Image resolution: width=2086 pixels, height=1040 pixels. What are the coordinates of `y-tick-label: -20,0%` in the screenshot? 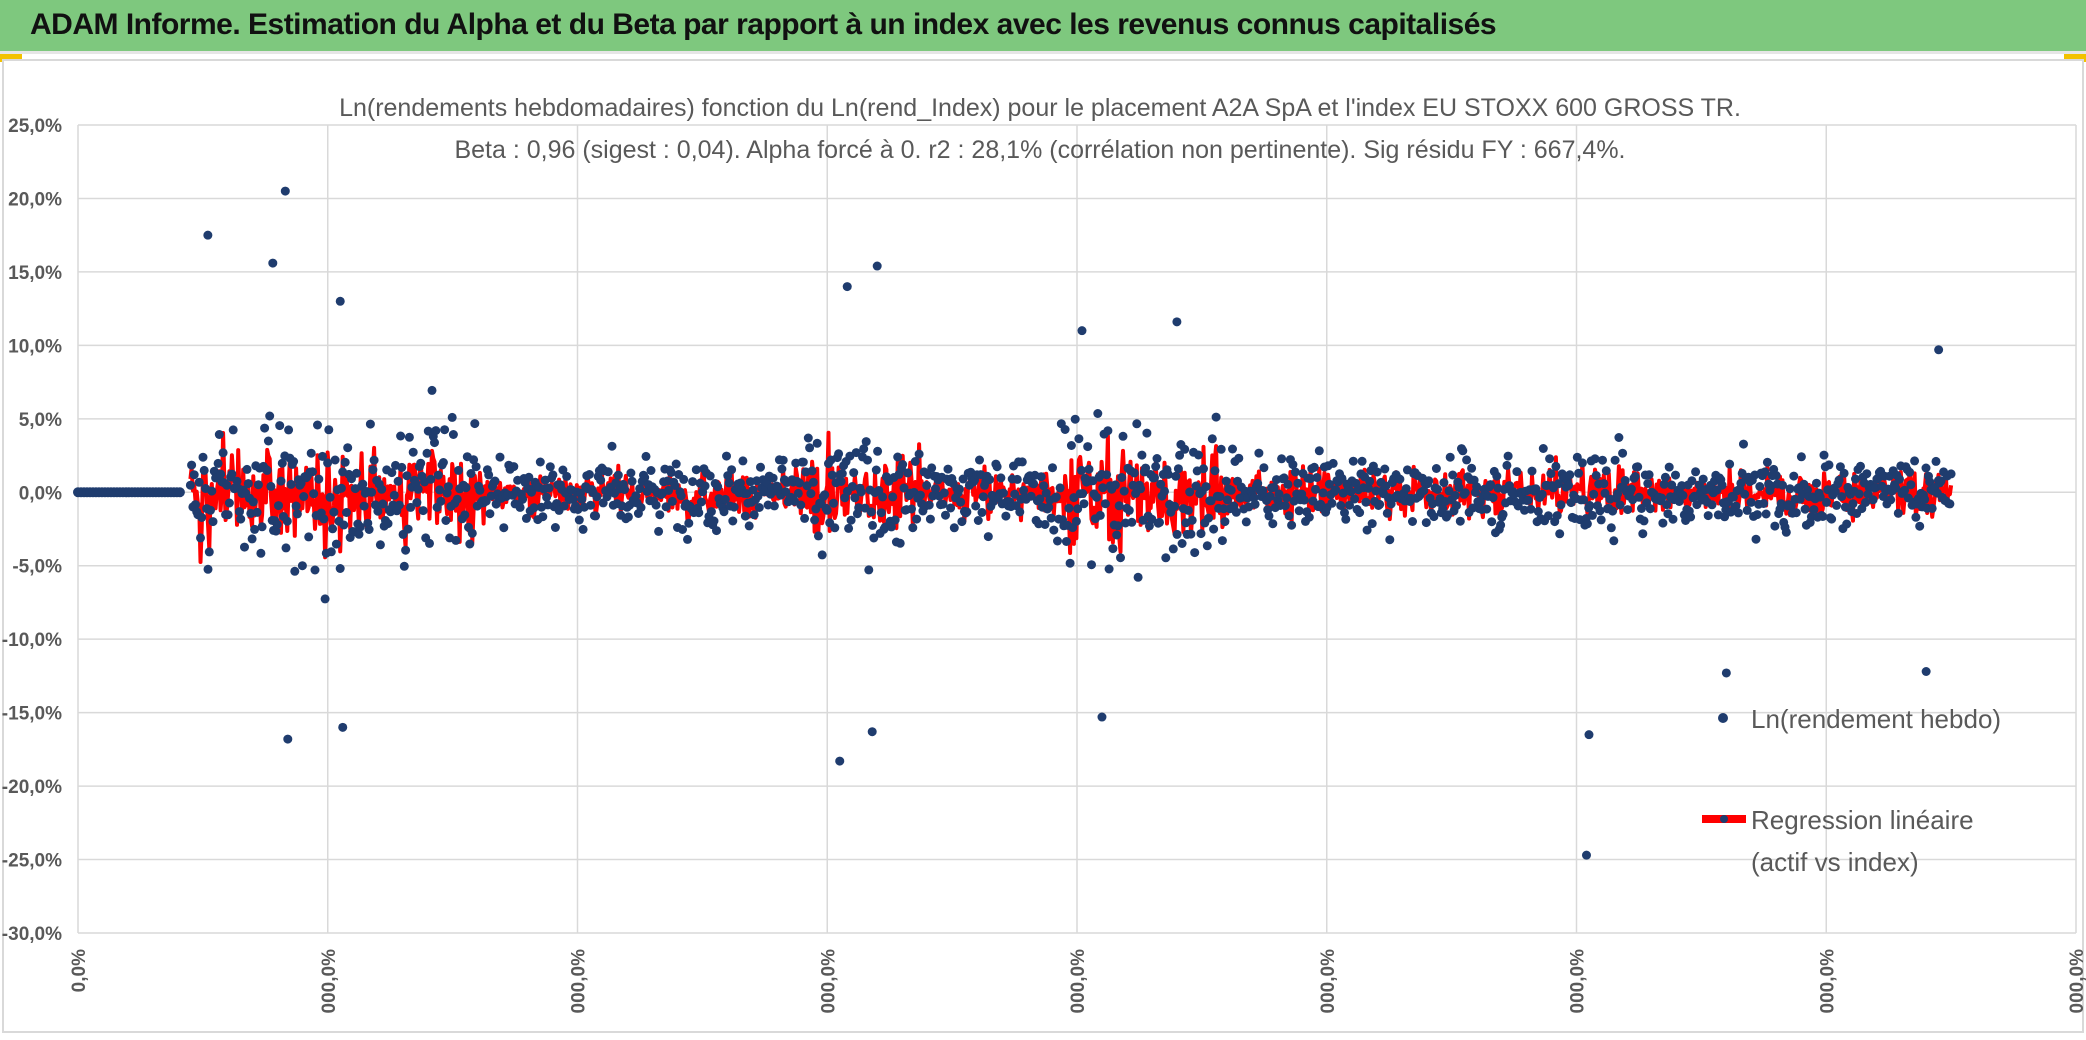 It's located at (32, 787).